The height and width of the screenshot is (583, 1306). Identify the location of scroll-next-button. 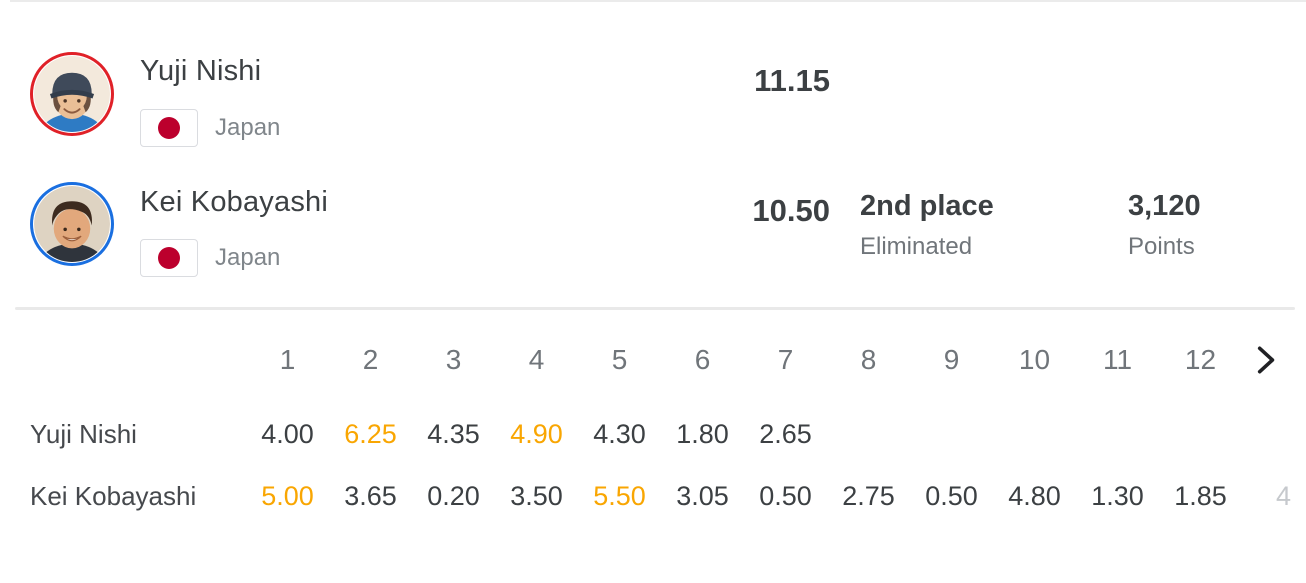
(1265, 360).